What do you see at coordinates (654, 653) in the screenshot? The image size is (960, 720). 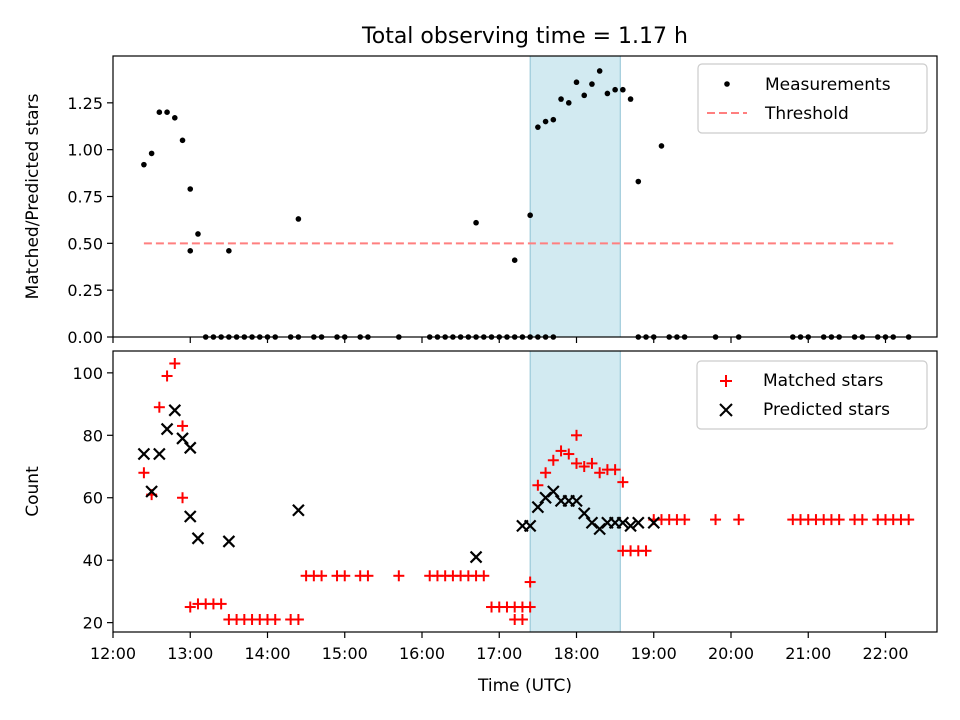 I see `x-tick-label: 19:00` at bounding box center [654, 653].